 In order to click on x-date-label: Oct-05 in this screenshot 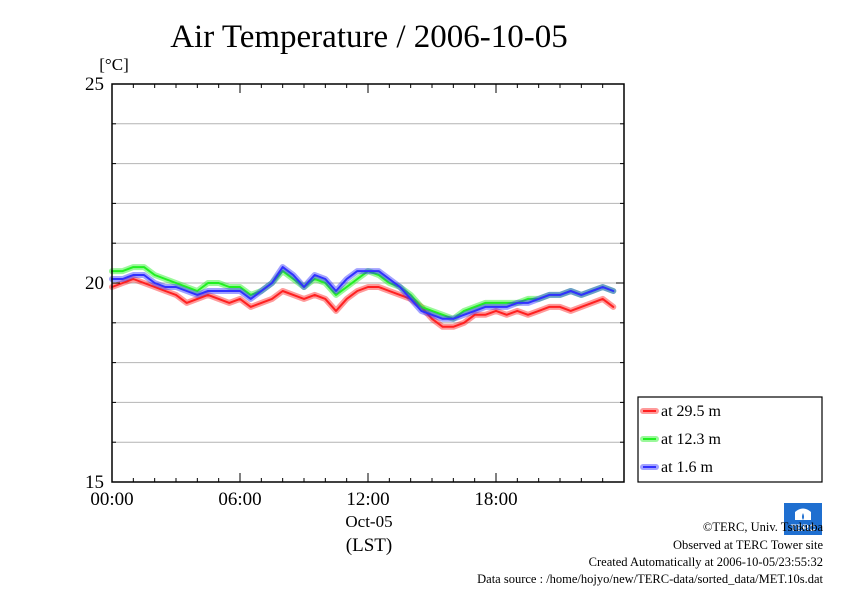, I will do `click(368, 521)`.